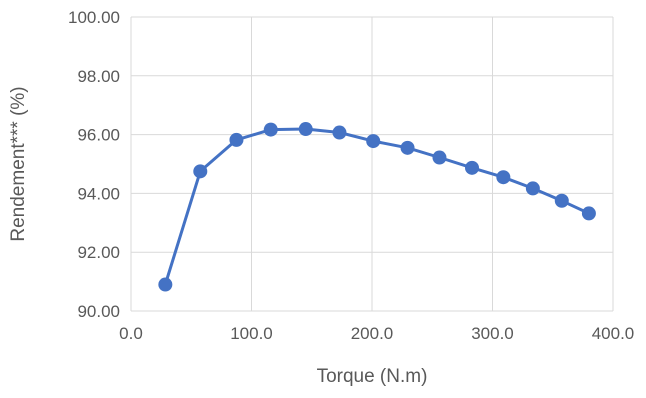 Image resolution: width=646 pixels, height=398 pixels. I want to click on y-axis-title: Rendement*** (%), so click(18, 163).